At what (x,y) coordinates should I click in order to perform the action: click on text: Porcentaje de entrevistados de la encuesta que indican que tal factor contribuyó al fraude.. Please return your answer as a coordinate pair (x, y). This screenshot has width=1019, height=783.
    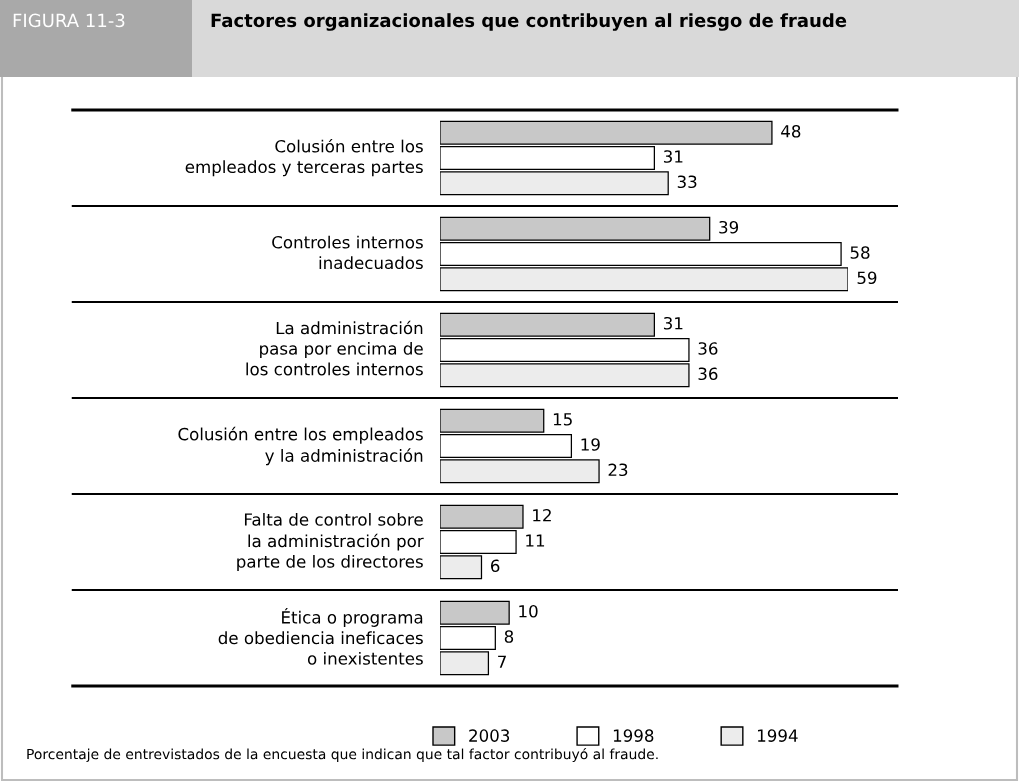
    Looking at the image, I should click on (342, 755).